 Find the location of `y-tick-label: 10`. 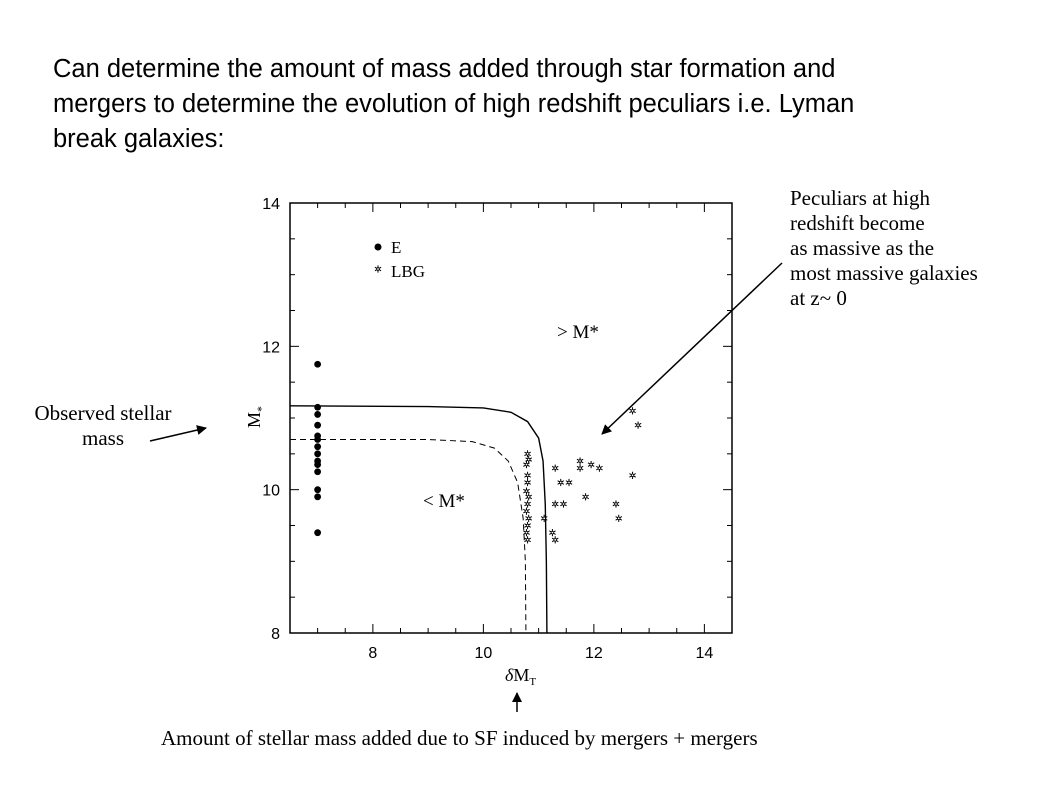

y-tick-label: 10 is located at coordinates (271, 491).